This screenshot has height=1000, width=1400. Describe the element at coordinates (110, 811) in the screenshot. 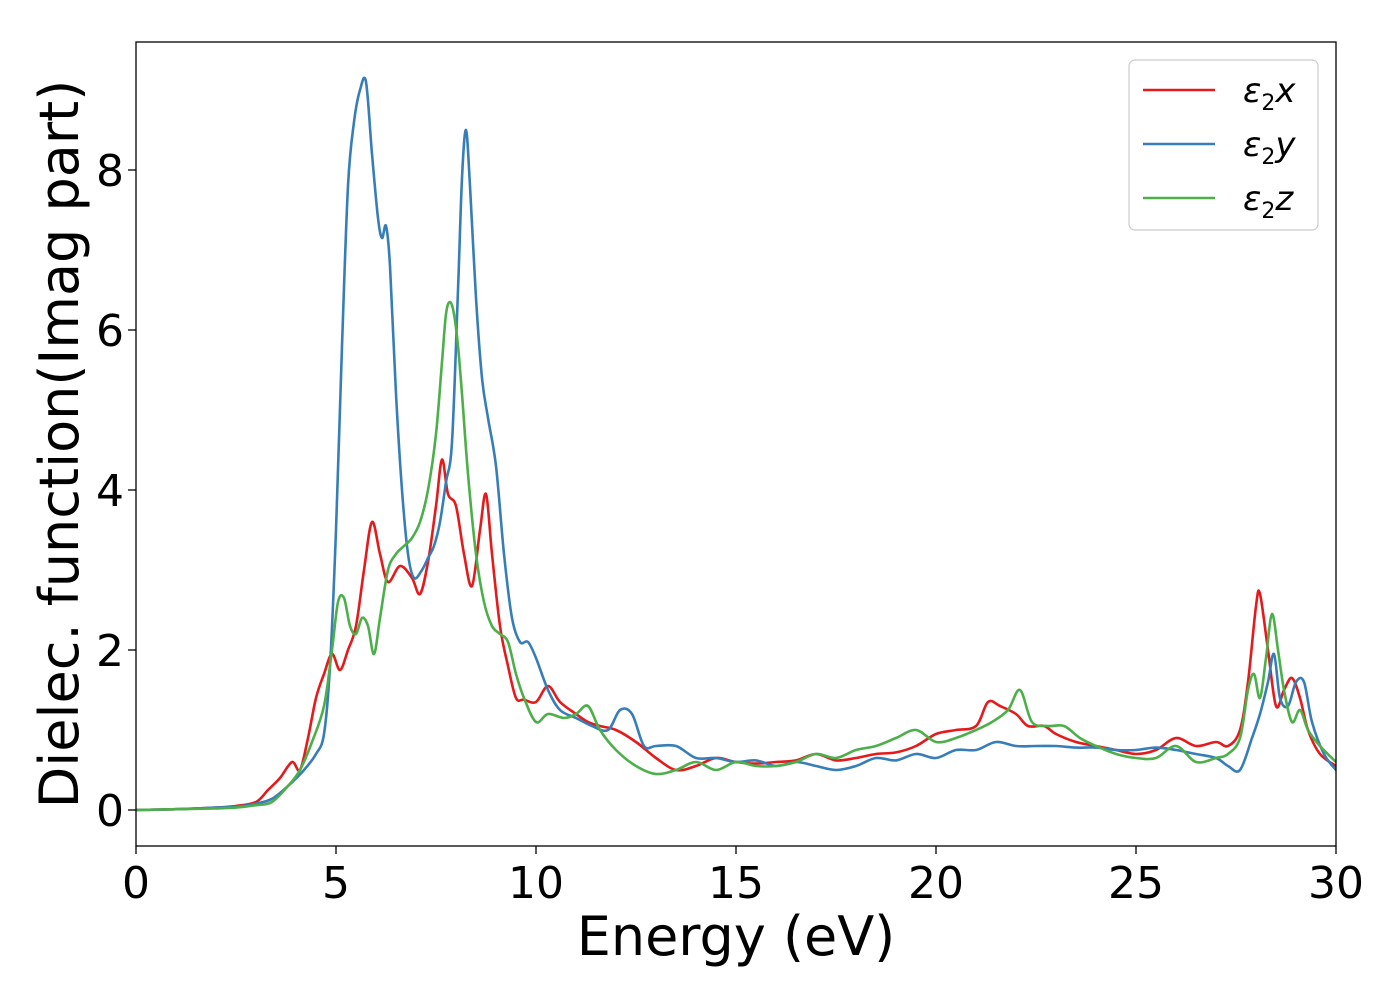

I see `y-tick-label: 0` at that location.